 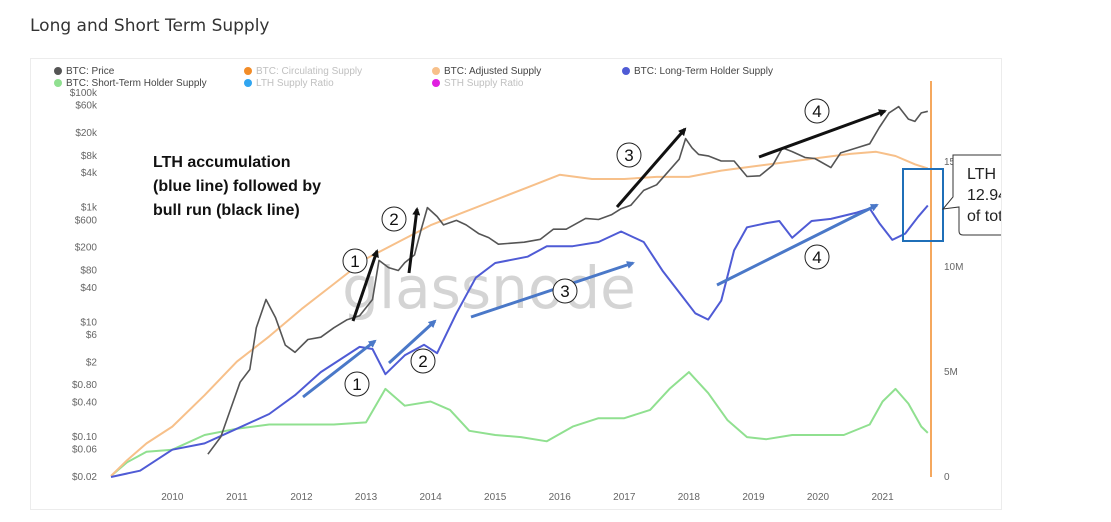 I want to click on y-left-tick-label: $1k, so click(x=89, y=208).